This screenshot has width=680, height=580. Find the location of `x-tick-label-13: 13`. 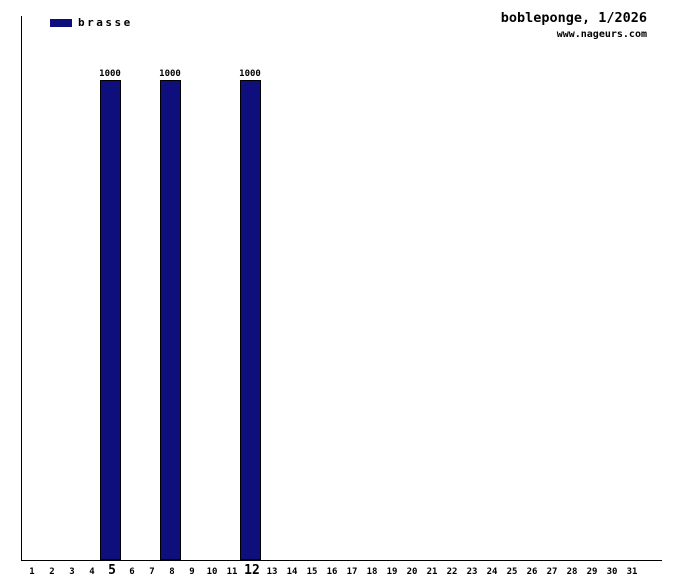

x-tick-label-13: 13 is located at coordinates (272, 572).